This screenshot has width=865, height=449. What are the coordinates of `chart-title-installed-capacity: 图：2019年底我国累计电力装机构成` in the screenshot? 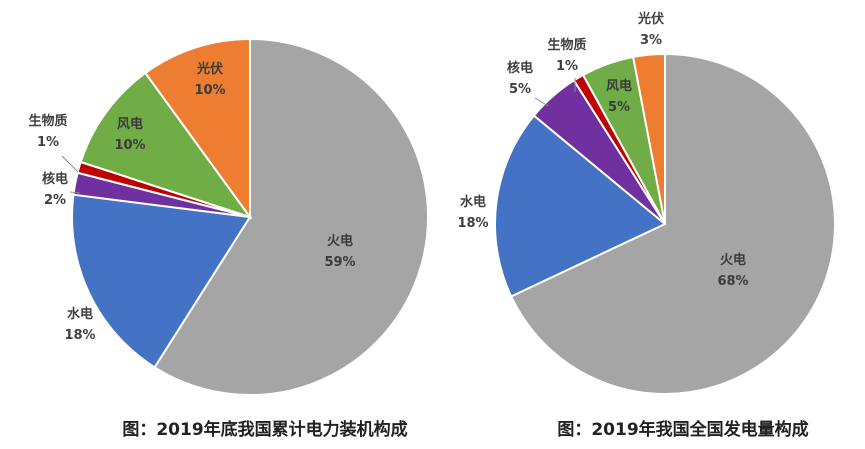 It's located at (264, 429).